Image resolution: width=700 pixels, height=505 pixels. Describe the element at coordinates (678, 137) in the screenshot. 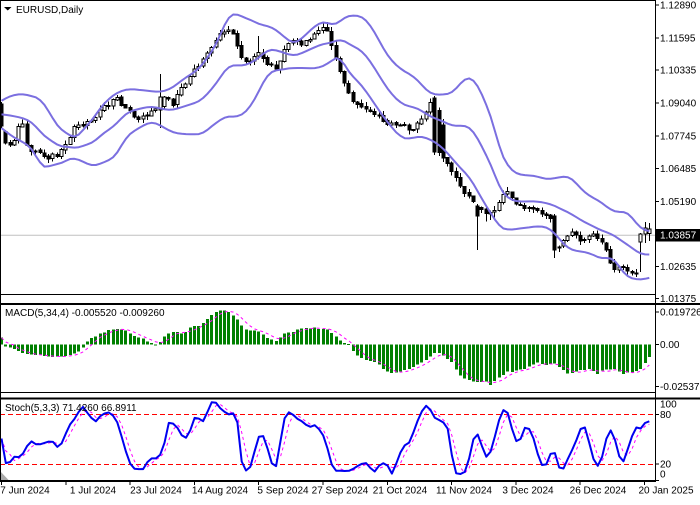

I see `svg-text: 1.07745` at that location.